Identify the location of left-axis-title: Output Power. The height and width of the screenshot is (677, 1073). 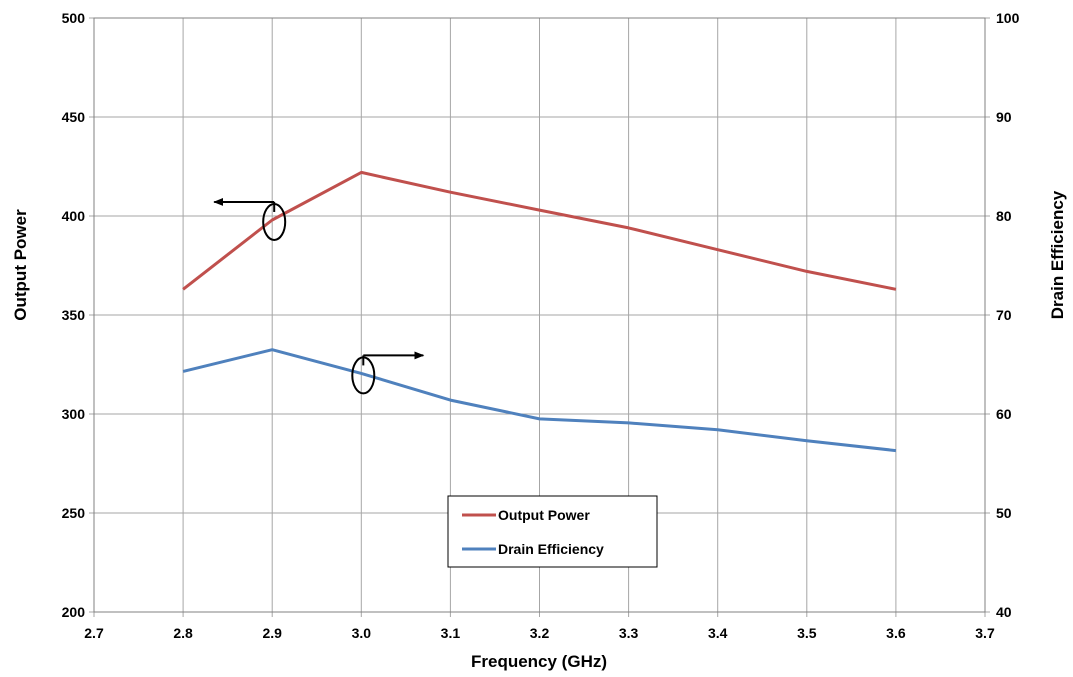
(20, 265).